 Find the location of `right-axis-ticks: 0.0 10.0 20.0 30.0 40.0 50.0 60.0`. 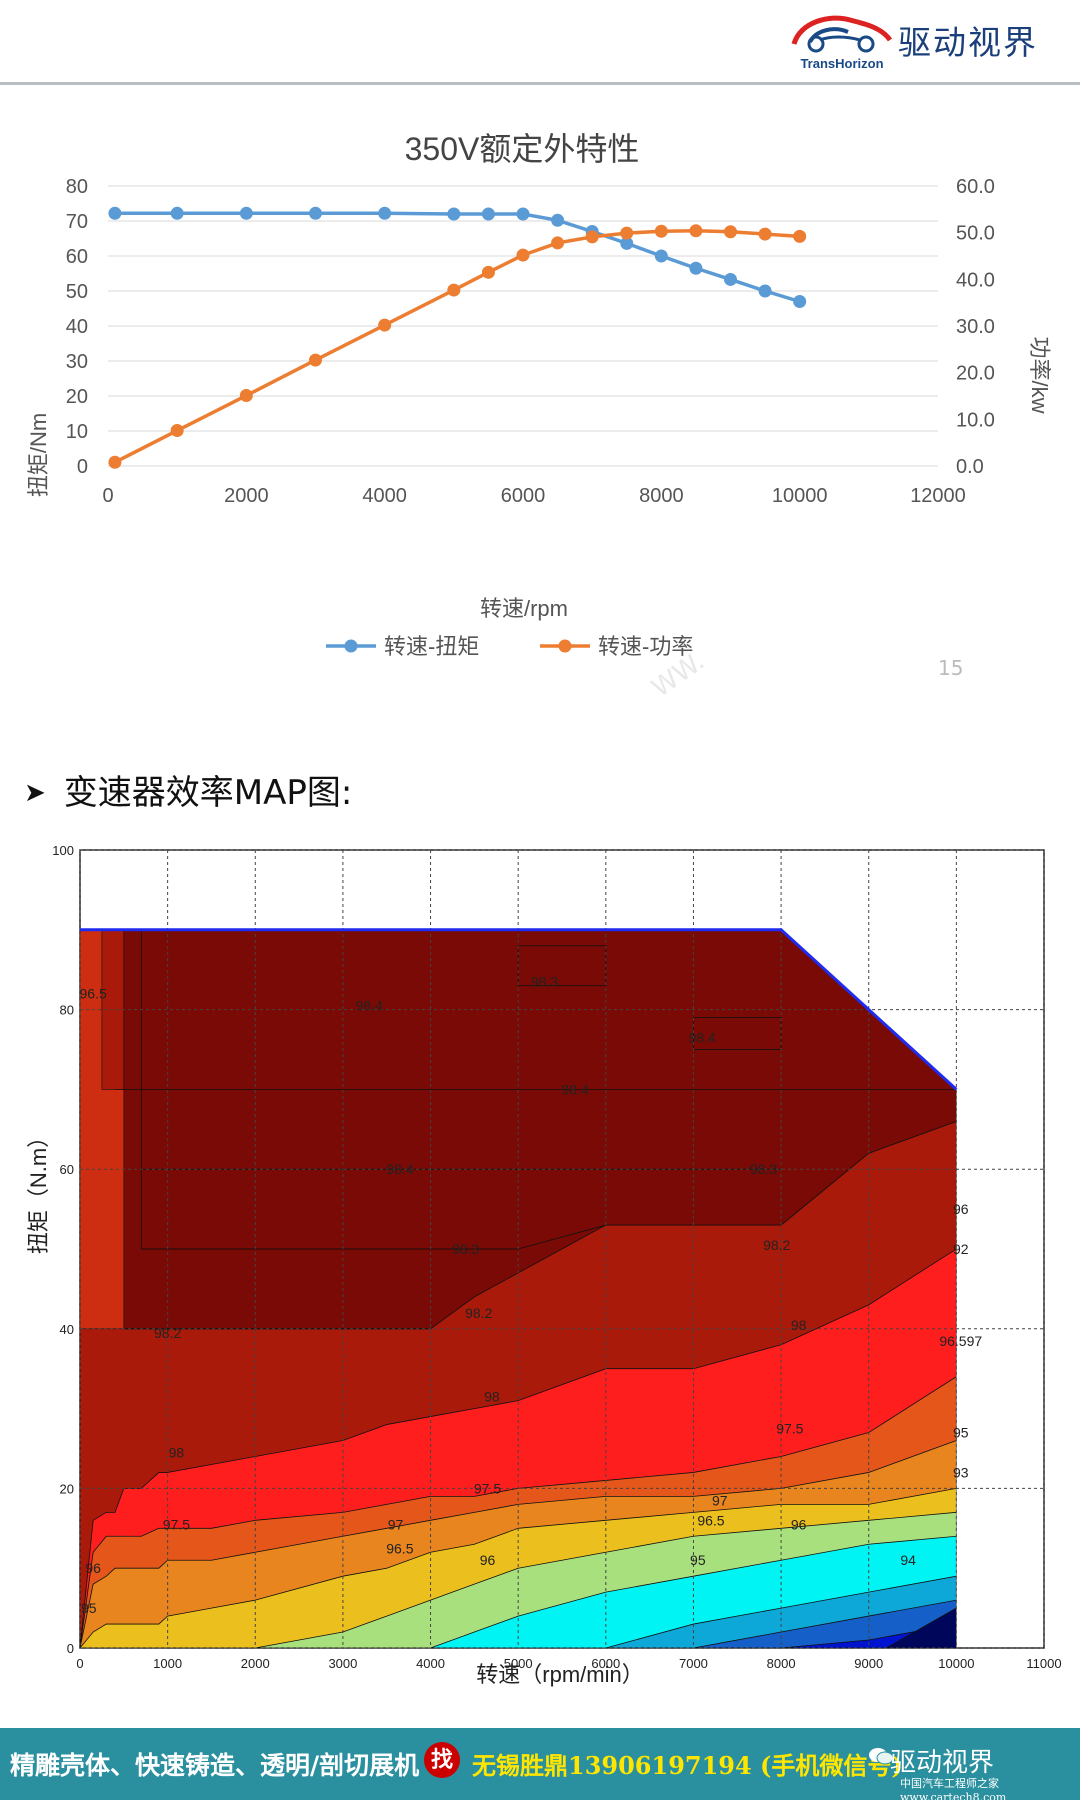

right-axis-ticks: 0.0 10.0 20.0 30.0 40.0 50.0 60.0 is located at coordinates (975, 327).